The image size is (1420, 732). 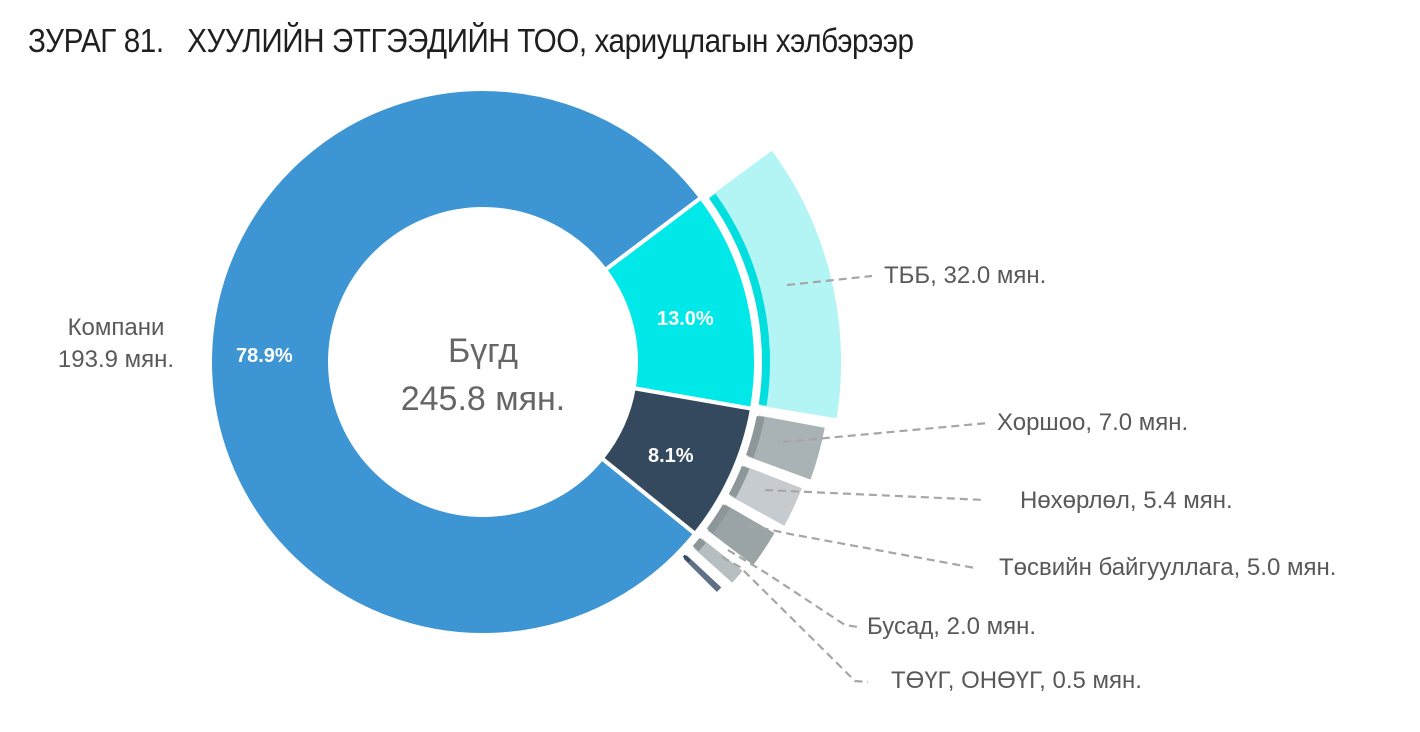 What do you see at coordinates (786, 447) in the screenshot?
I see `slice-outer-khorshoo` at bounding box center [786, 447].